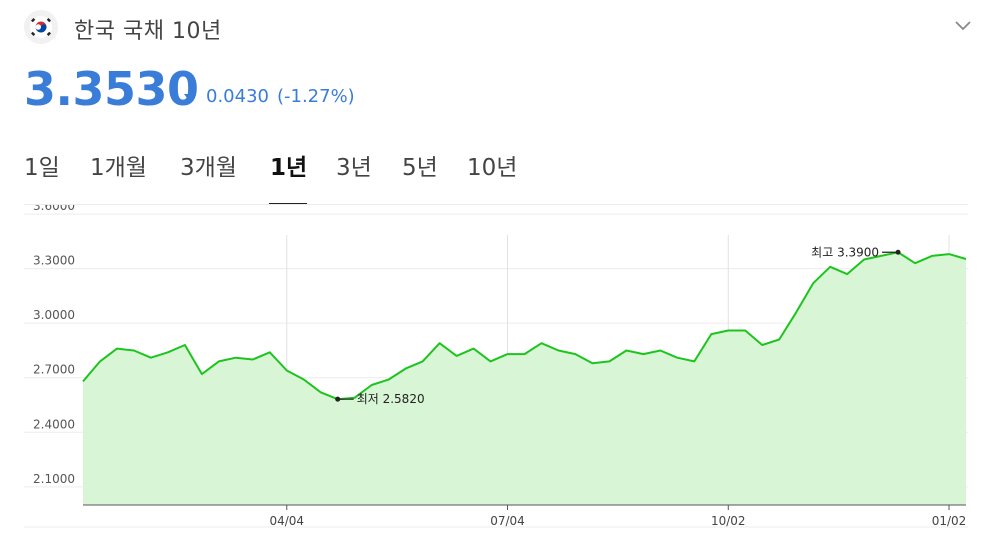  Describe the element at coordinates (420, 168) in the screenshot. I see `tab-5y: 5년` at that location.